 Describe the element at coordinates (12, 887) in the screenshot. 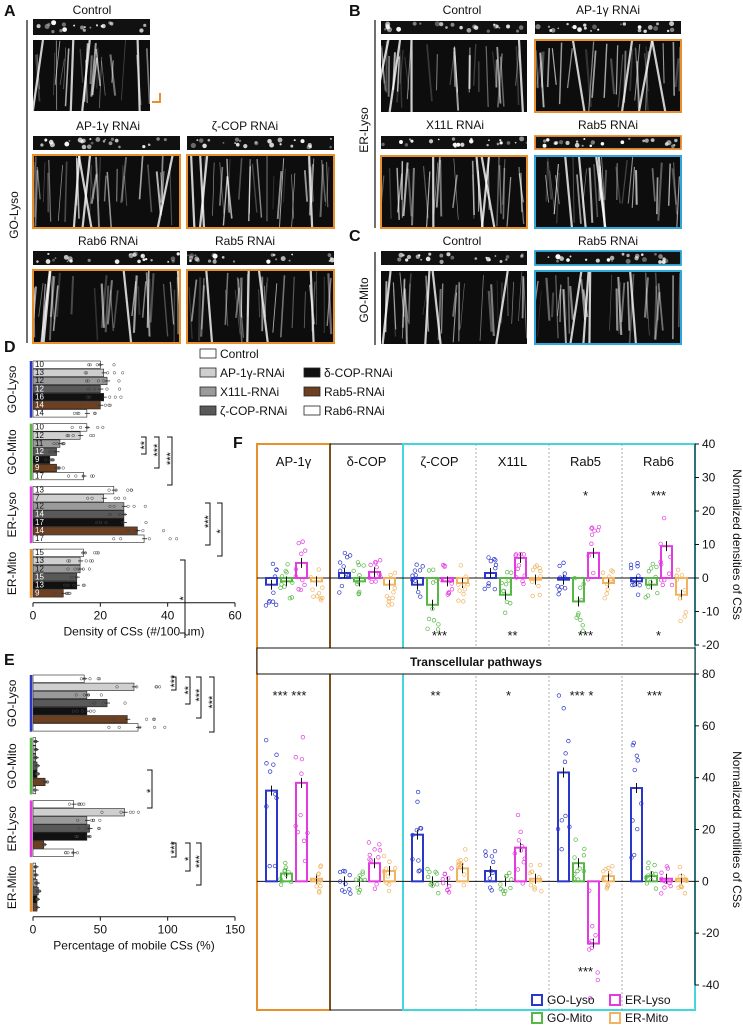

I see `group-label: ER-Mito` at that location.